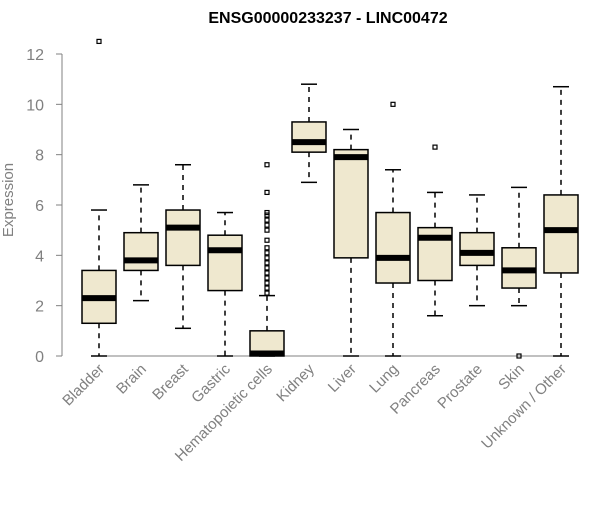  What do you see at coordinates (39, 256) in the screenshot?
I see `y-tick-label: 4` at bounding box center [39, 256].